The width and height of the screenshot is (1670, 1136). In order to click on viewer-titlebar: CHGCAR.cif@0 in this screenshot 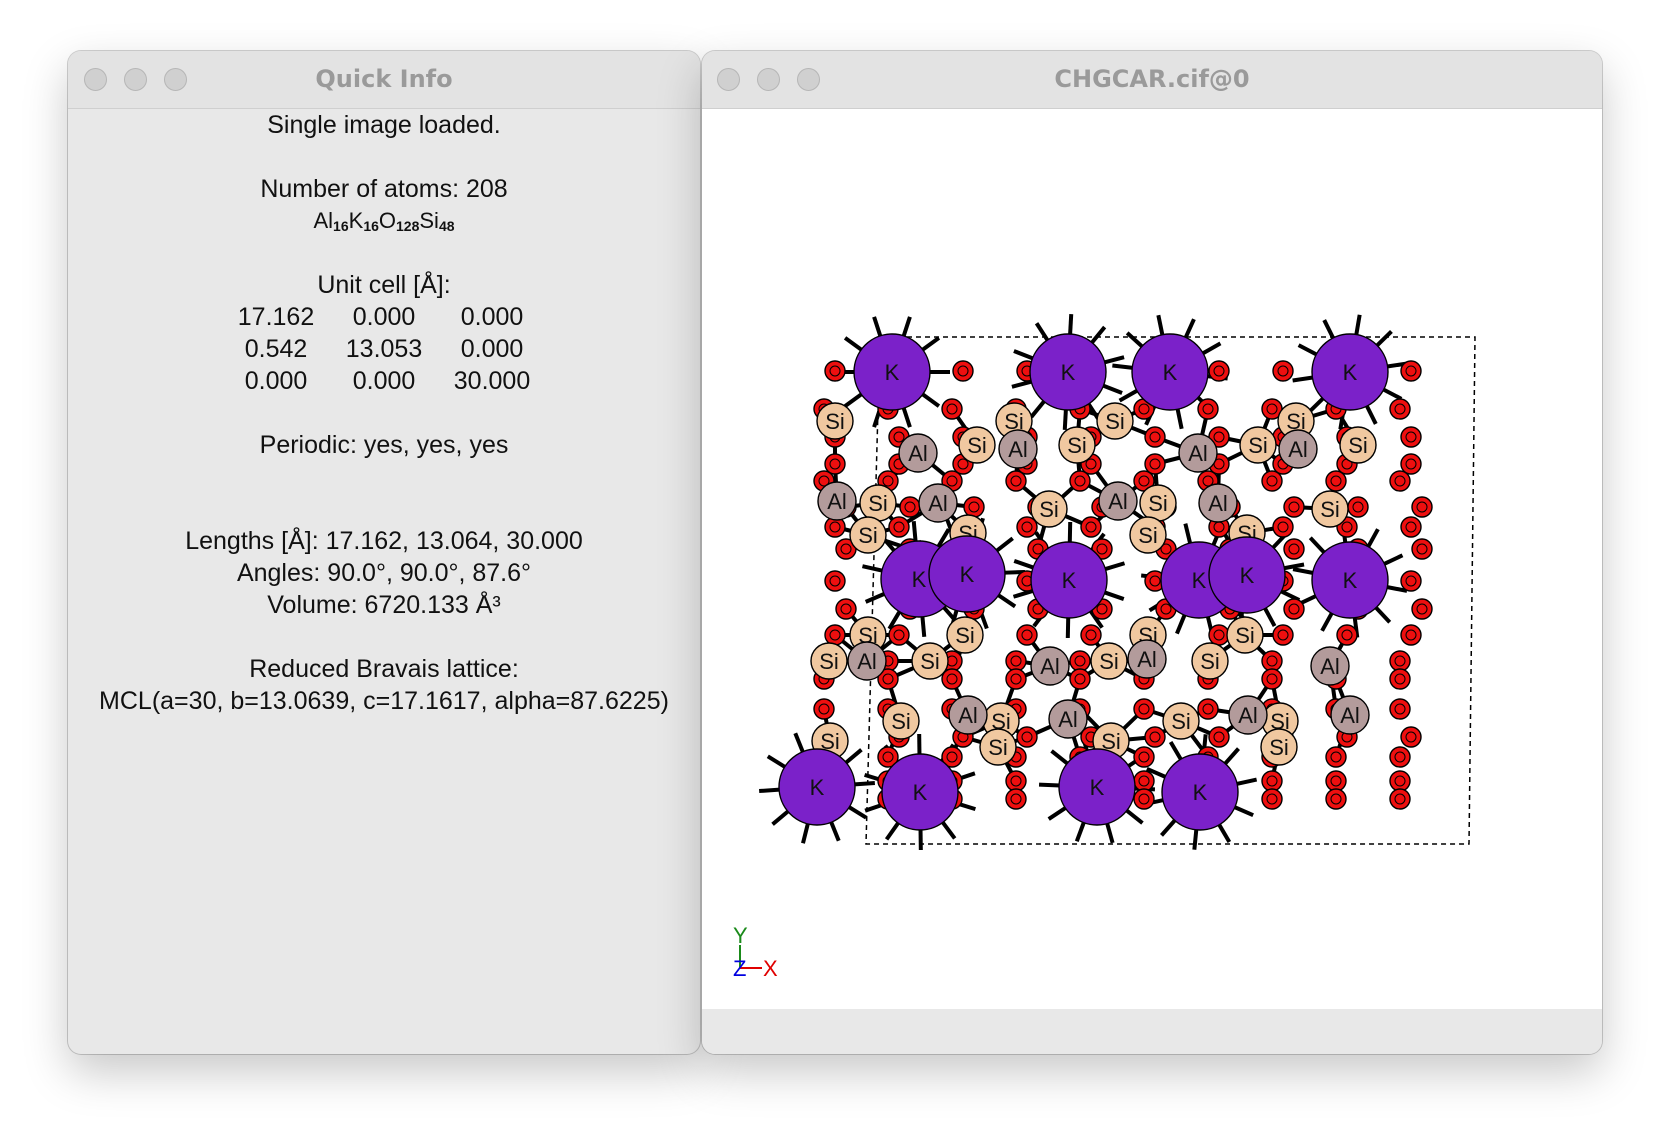, I will do `click(1152, 80)`.